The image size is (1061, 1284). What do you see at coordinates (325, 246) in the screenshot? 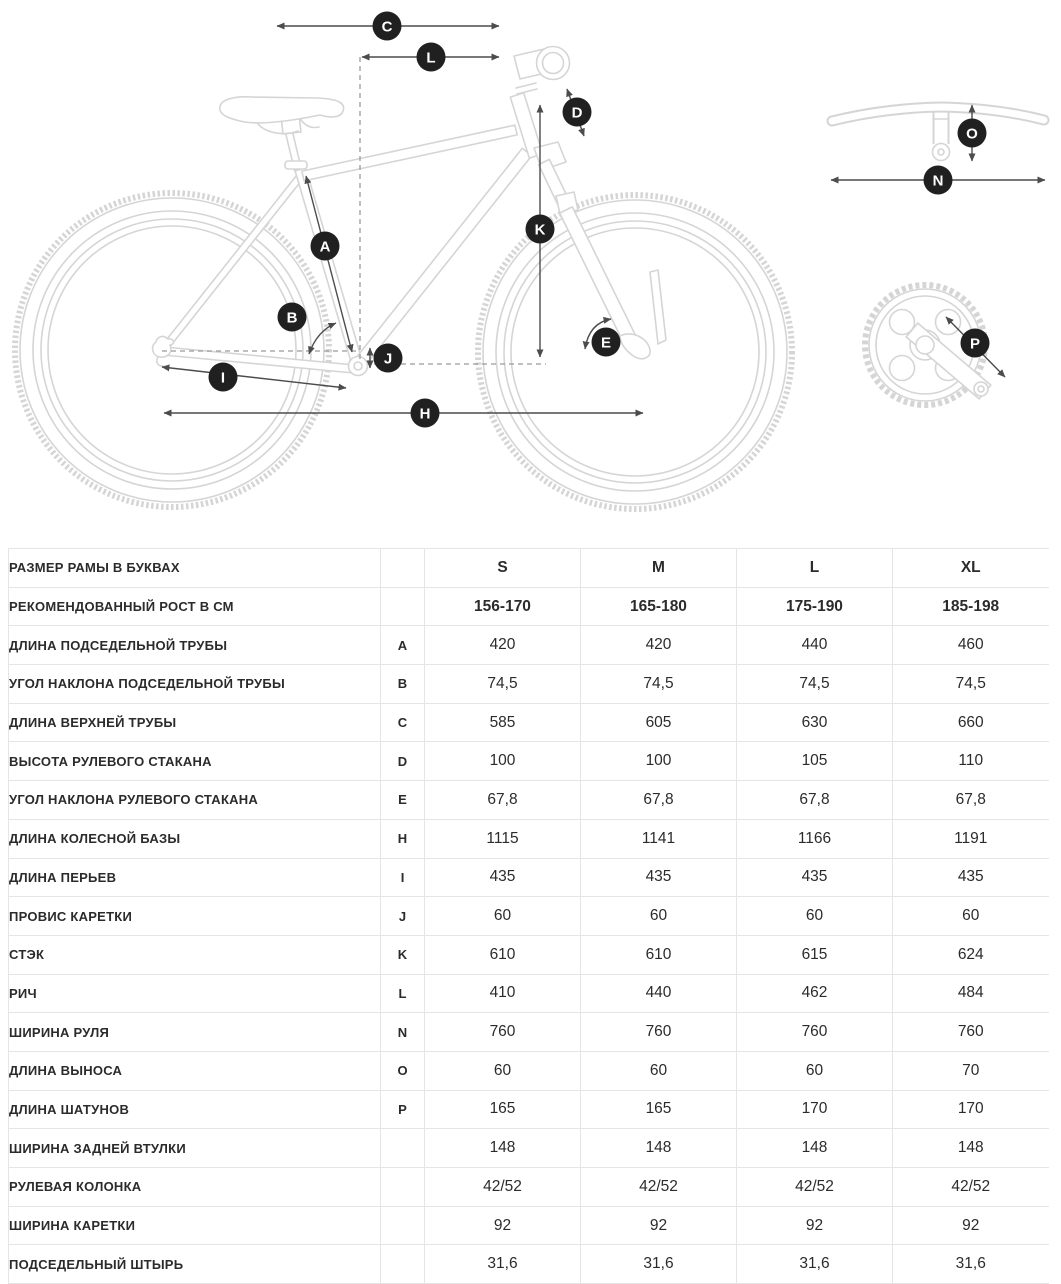
I see `svg-text: A` at bounding box center [325, 246].